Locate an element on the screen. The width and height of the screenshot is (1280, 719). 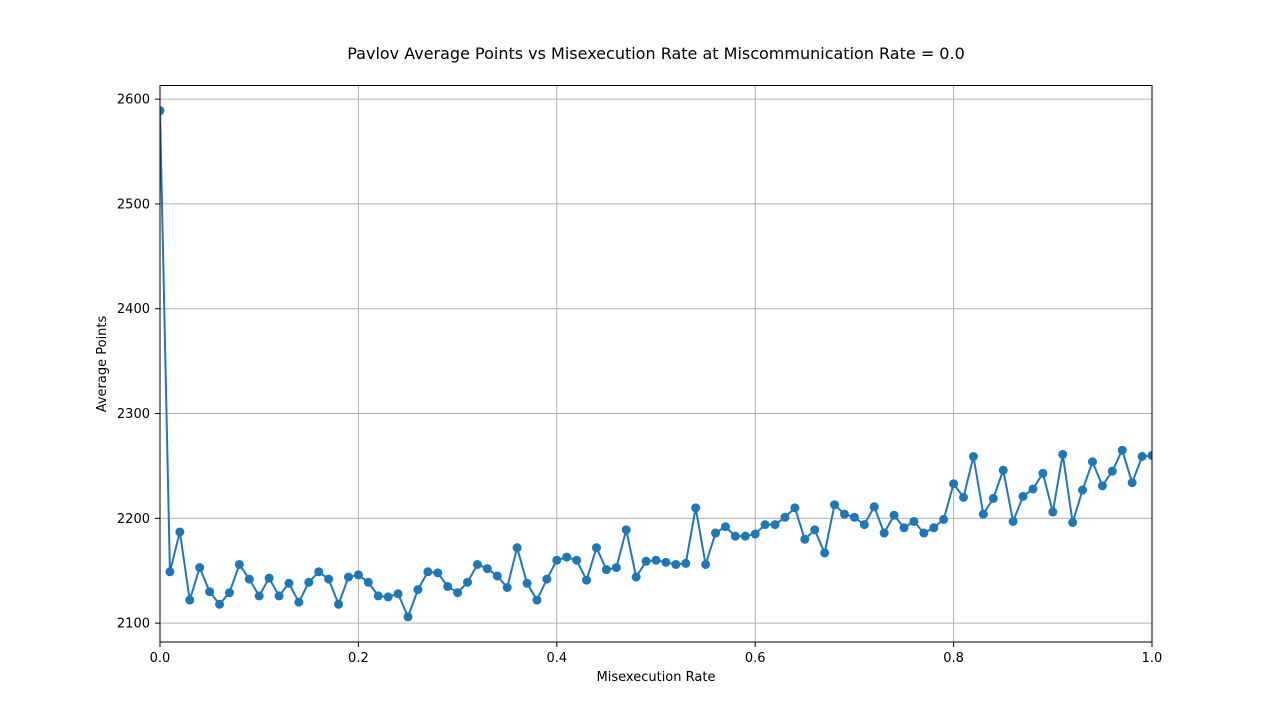
x-axis: 0.0 0.2 0.4 0.6 0.8 1.0 is located at coordinates (656, 654).